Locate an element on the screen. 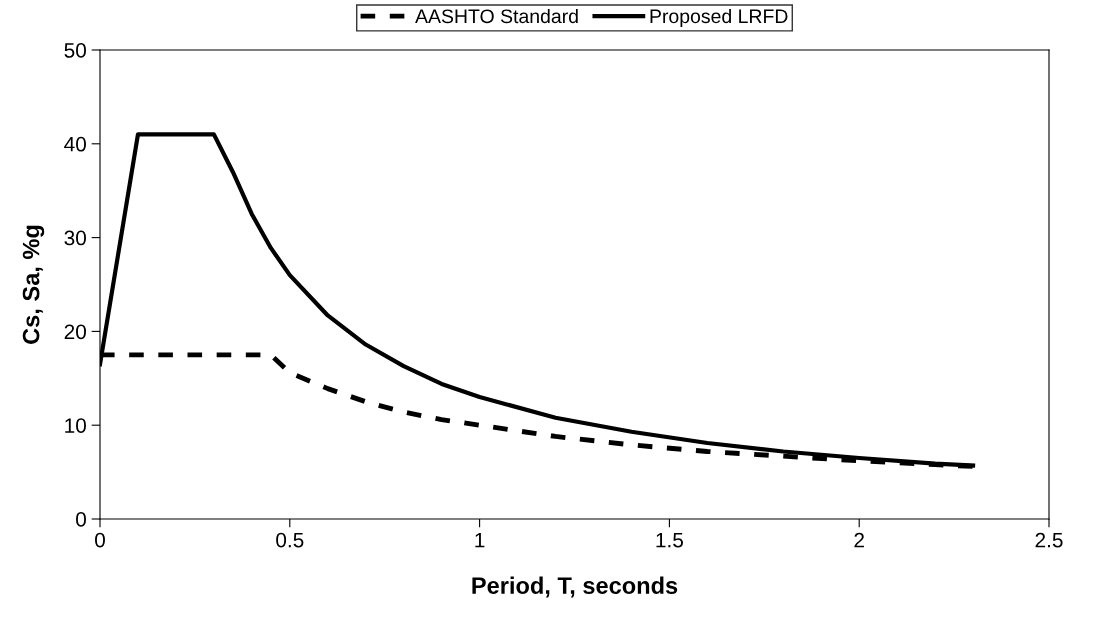  y-tick-label: 30 is located at coordinates (75, 238).